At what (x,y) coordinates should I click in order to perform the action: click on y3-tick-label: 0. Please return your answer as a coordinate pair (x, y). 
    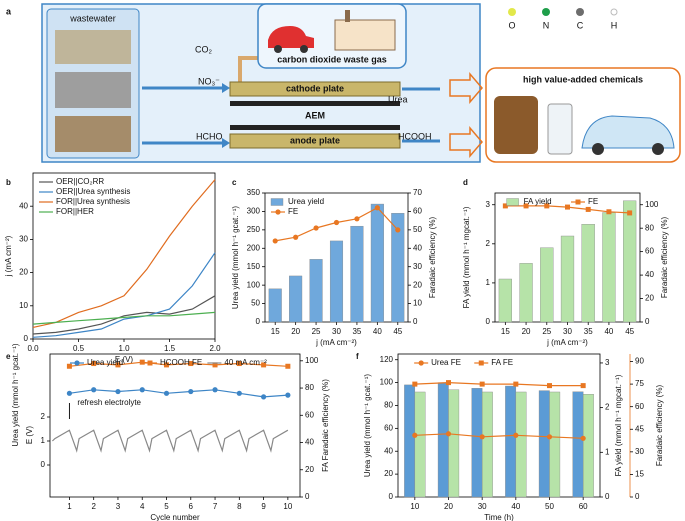
    Looking at the image, I should click on (43, 464).